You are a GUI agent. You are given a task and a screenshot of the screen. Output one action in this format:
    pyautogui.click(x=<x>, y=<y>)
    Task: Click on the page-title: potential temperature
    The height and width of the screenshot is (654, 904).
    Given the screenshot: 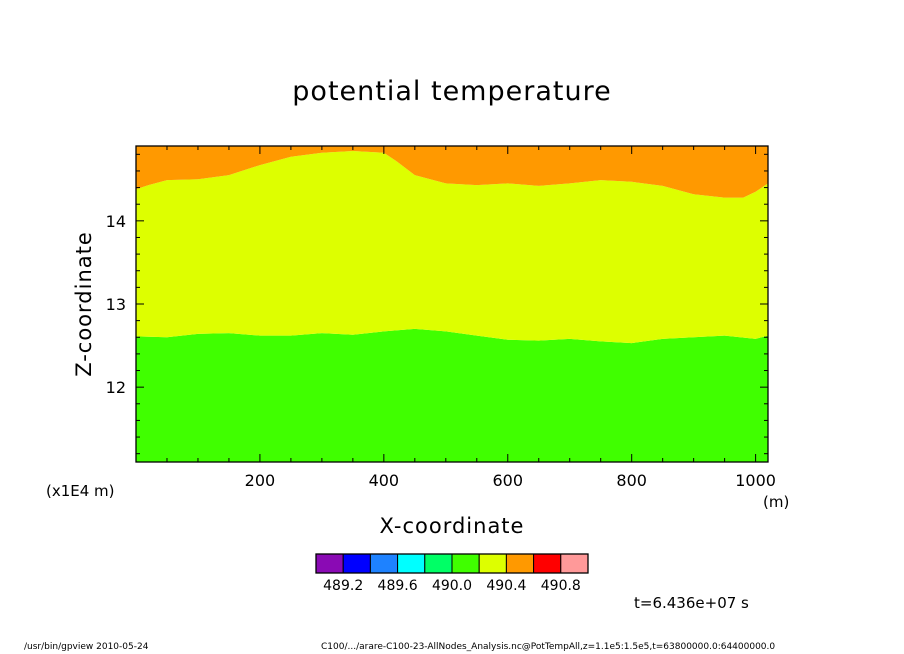 What is the action you would take?
    pyautogui.click(x=452, y=91)
    